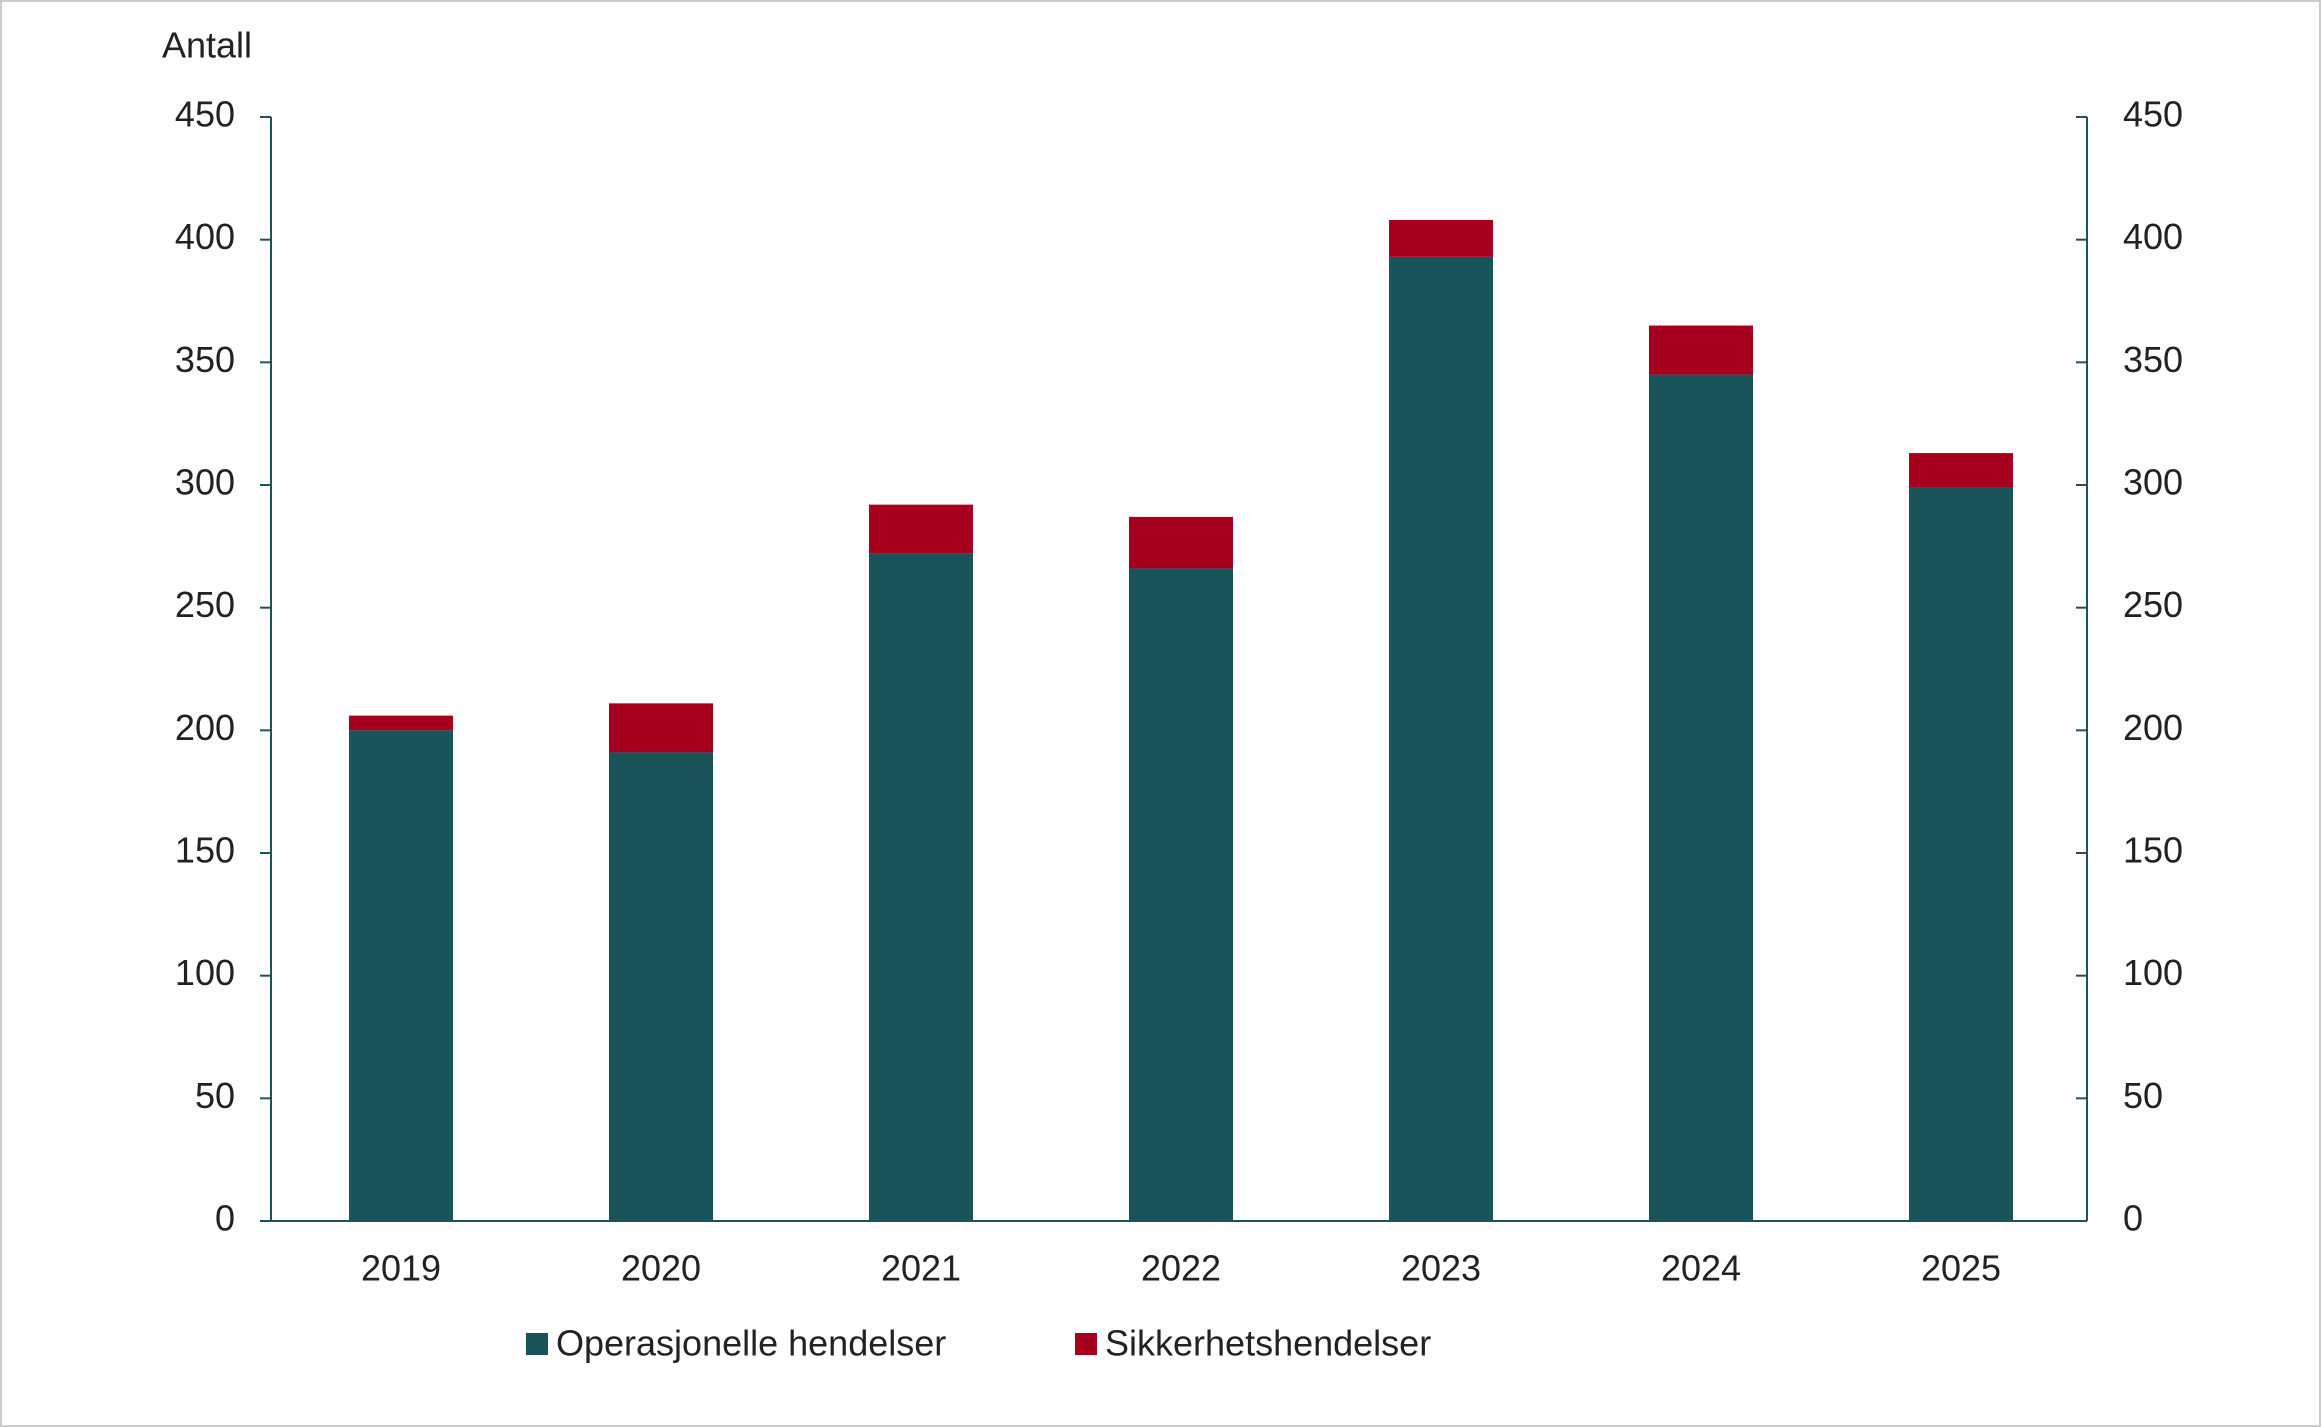 The height and width of the screenshot is (1427, 2321). Describe the element at coordinates (2143, 1095) in the screenshot. I see `y2-tick-label: 50` at that location.